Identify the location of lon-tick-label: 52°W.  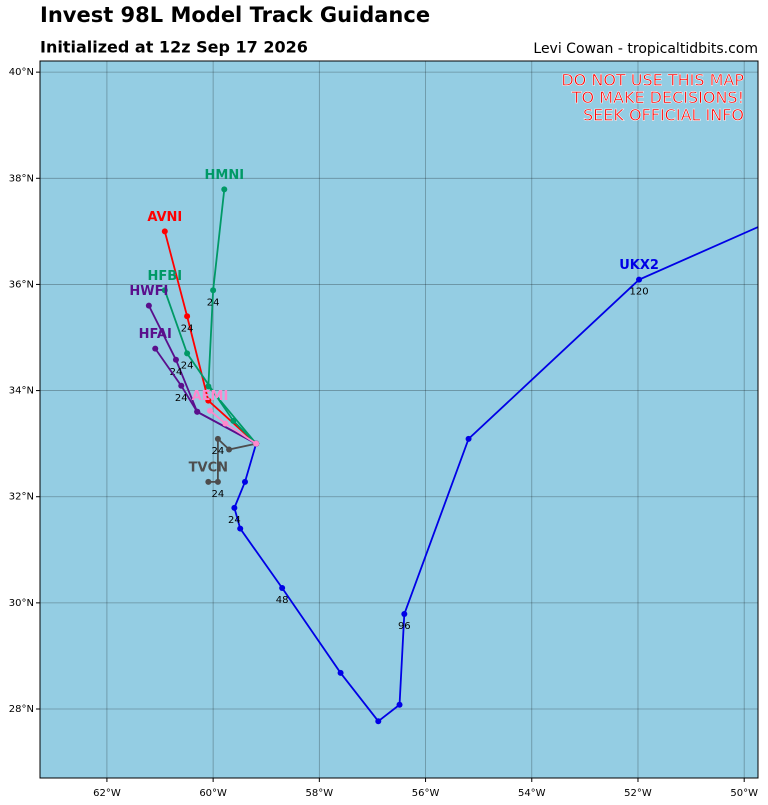
(638, 793).